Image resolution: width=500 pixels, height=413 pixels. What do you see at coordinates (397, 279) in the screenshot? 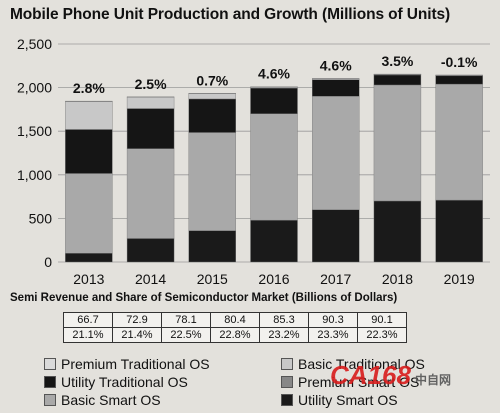
I see `x-tick-label: 2018` at bounding box center [397, 279].